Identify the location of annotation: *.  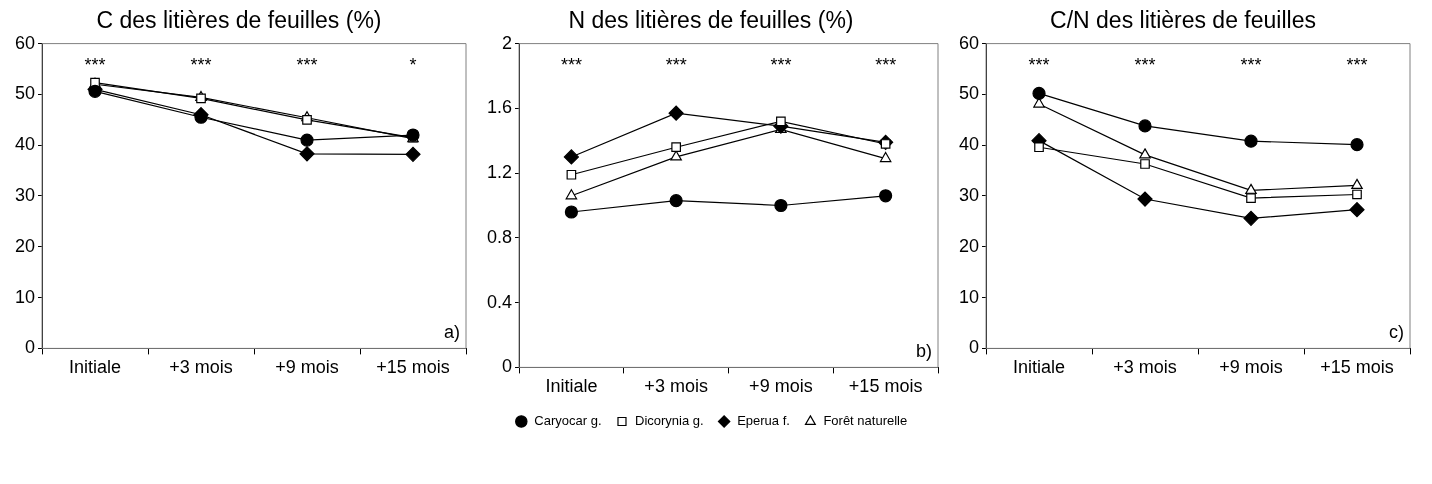
(413, 64).